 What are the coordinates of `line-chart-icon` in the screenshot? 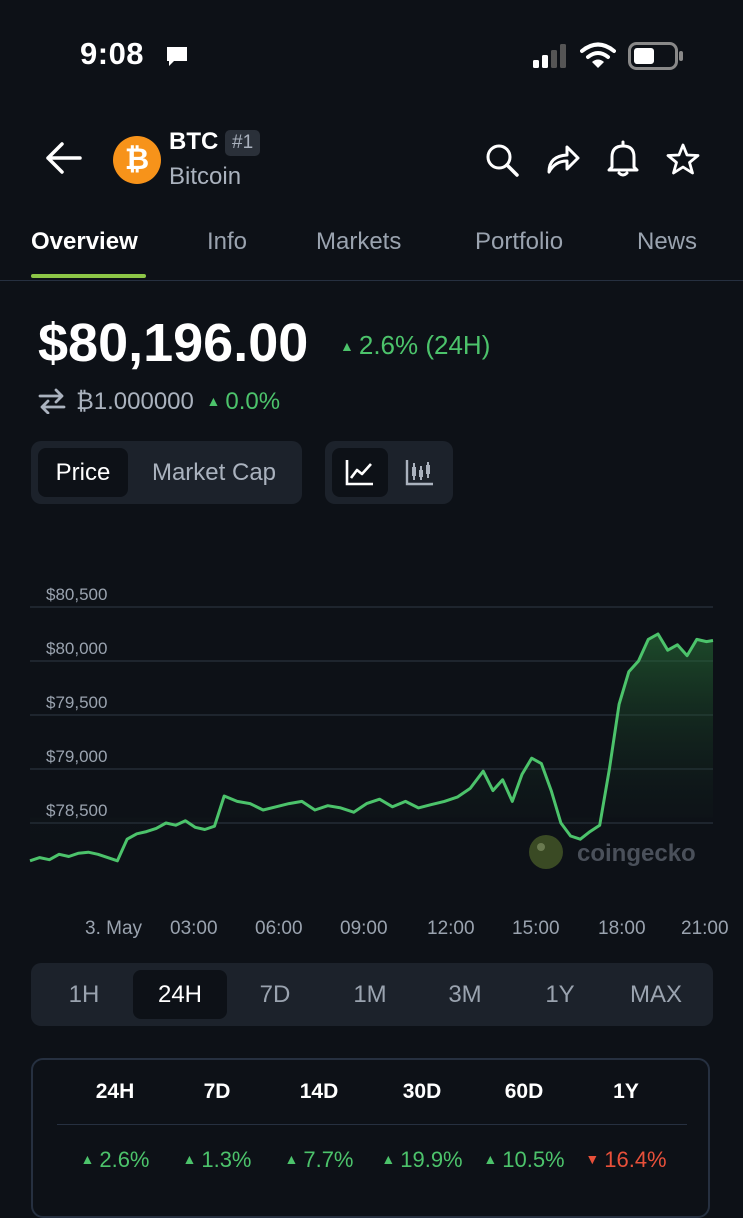 It's located at (359, 473).